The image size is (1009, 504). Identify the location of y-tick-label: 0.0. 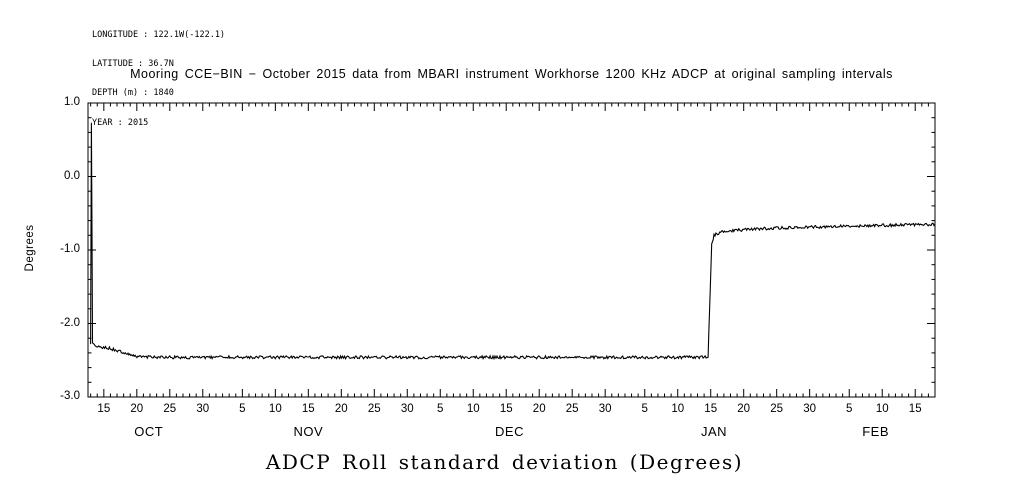
(72, 175).